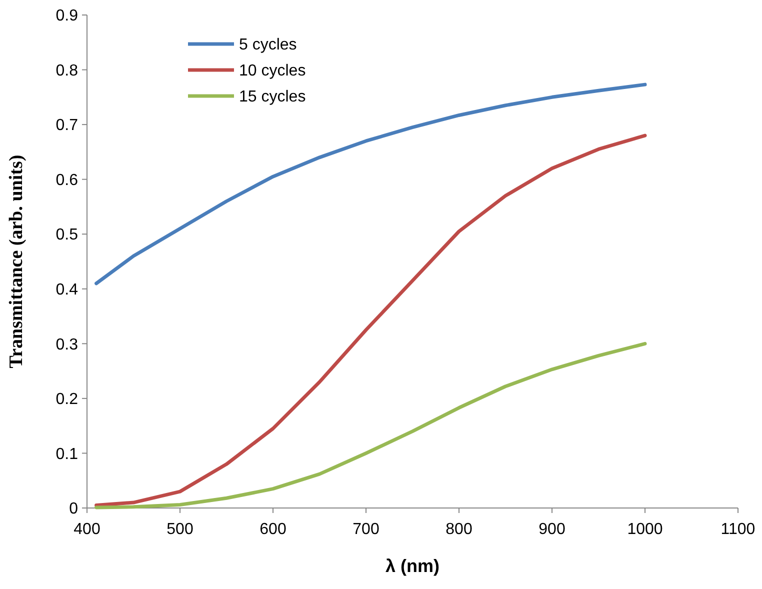 The height and width of the screenshot is (589, 762). What do you see at coordinates (67, 235) in the screenshot?
I see `y-tick-label: 0.5` at bounding box center [67, 235].